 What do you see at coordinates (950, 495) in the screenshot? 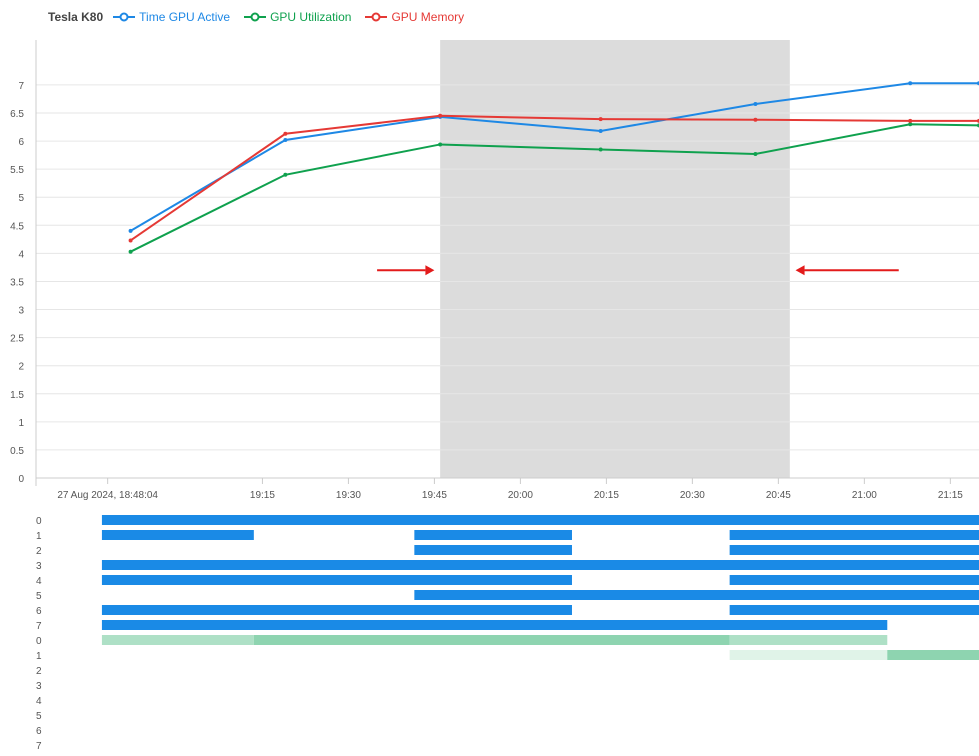
I see `x-tick-label: 21:15` at bounding box center [950, 495].